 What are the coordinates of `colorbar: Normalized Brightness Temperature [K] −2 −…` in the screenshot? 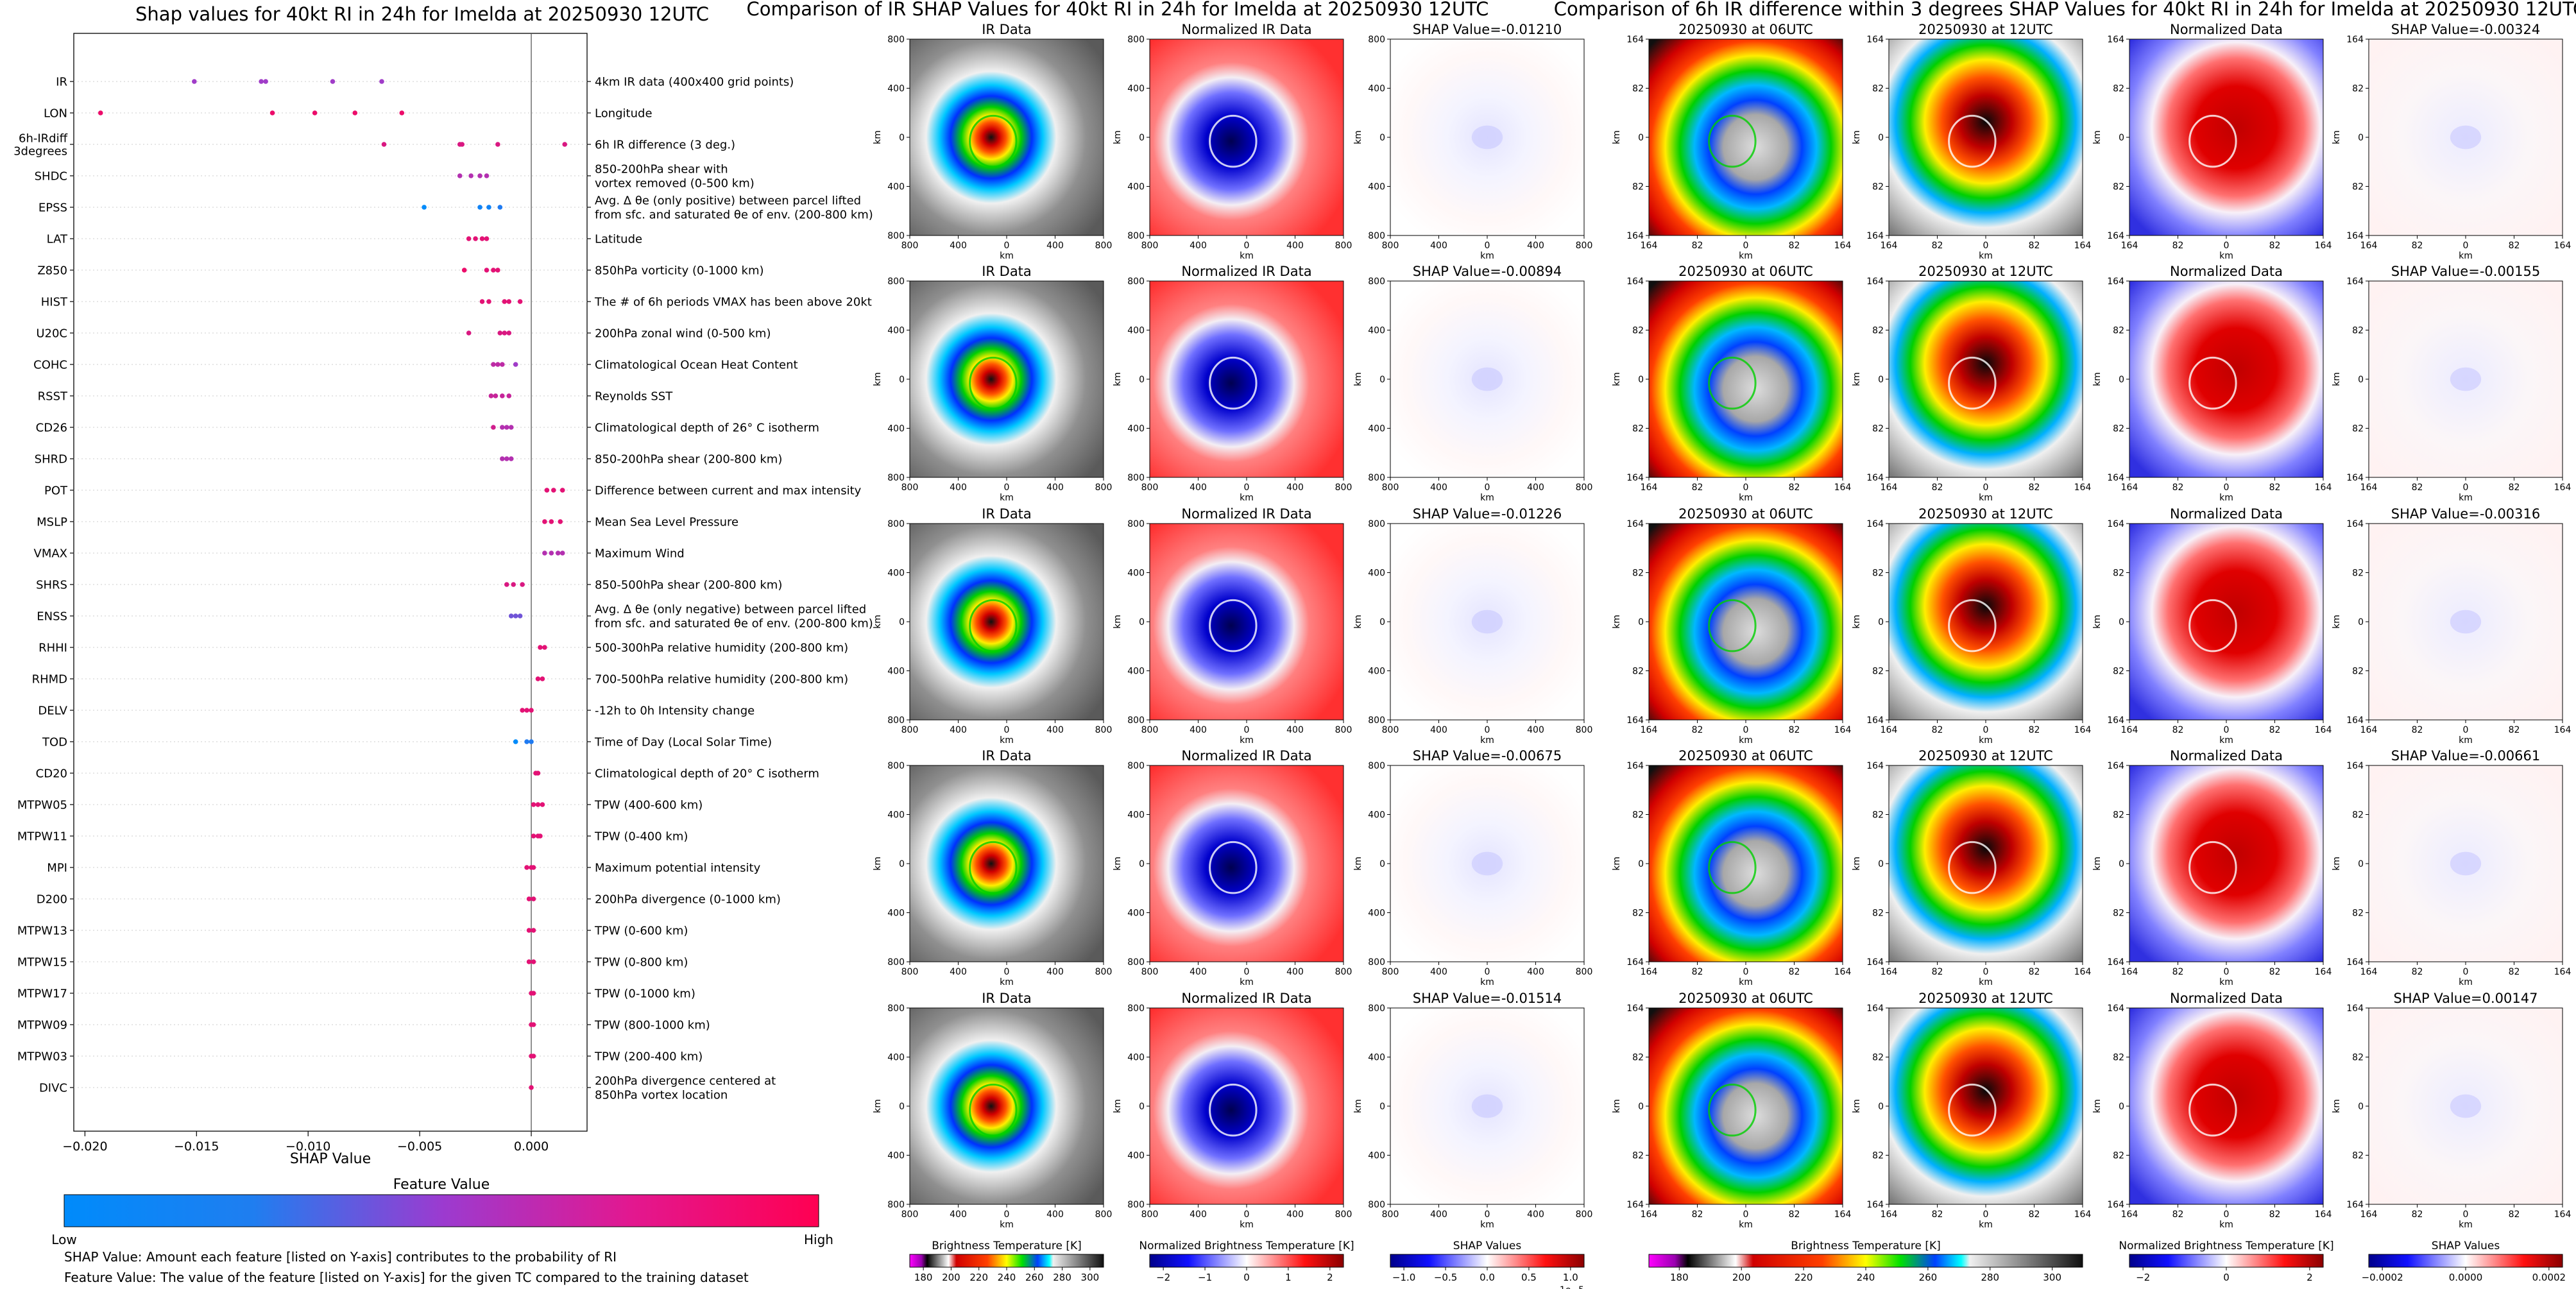 It's located at (1246, 1261).